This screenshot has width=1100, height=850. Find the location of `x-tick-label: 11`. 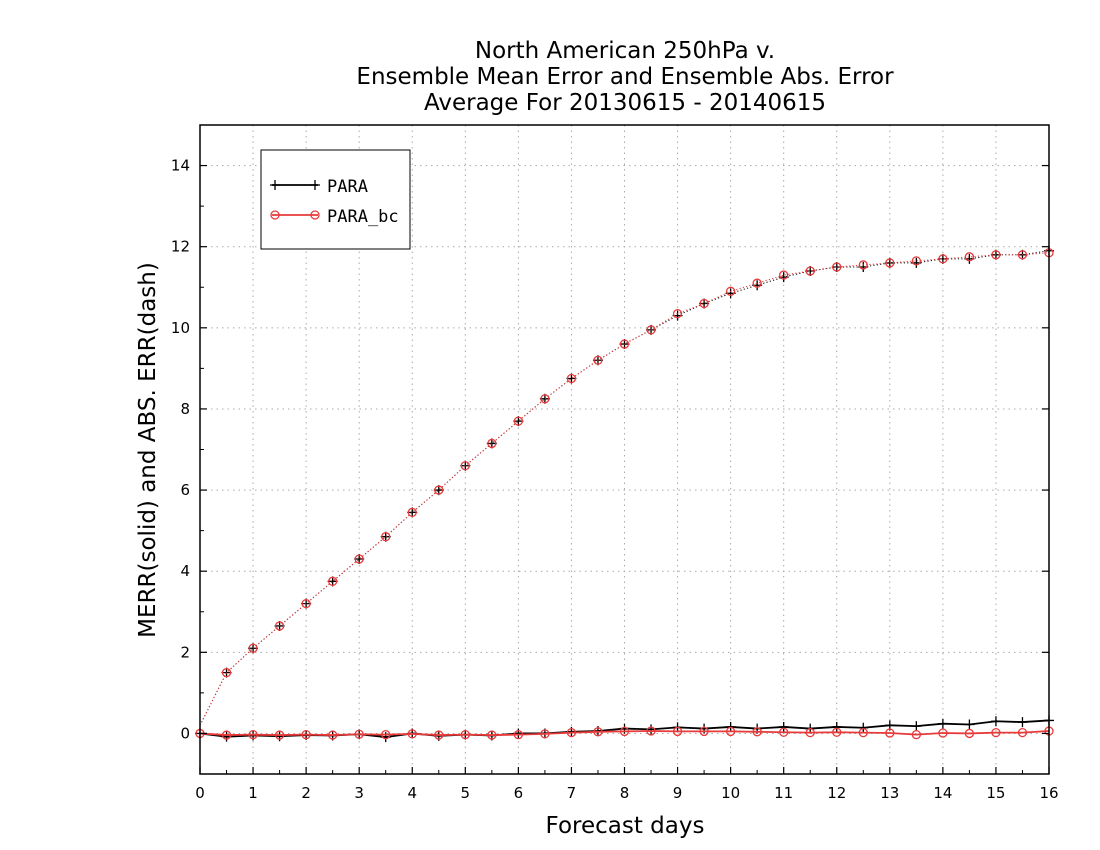

x-tick-label: 11 is located at coordinates (783, 793).